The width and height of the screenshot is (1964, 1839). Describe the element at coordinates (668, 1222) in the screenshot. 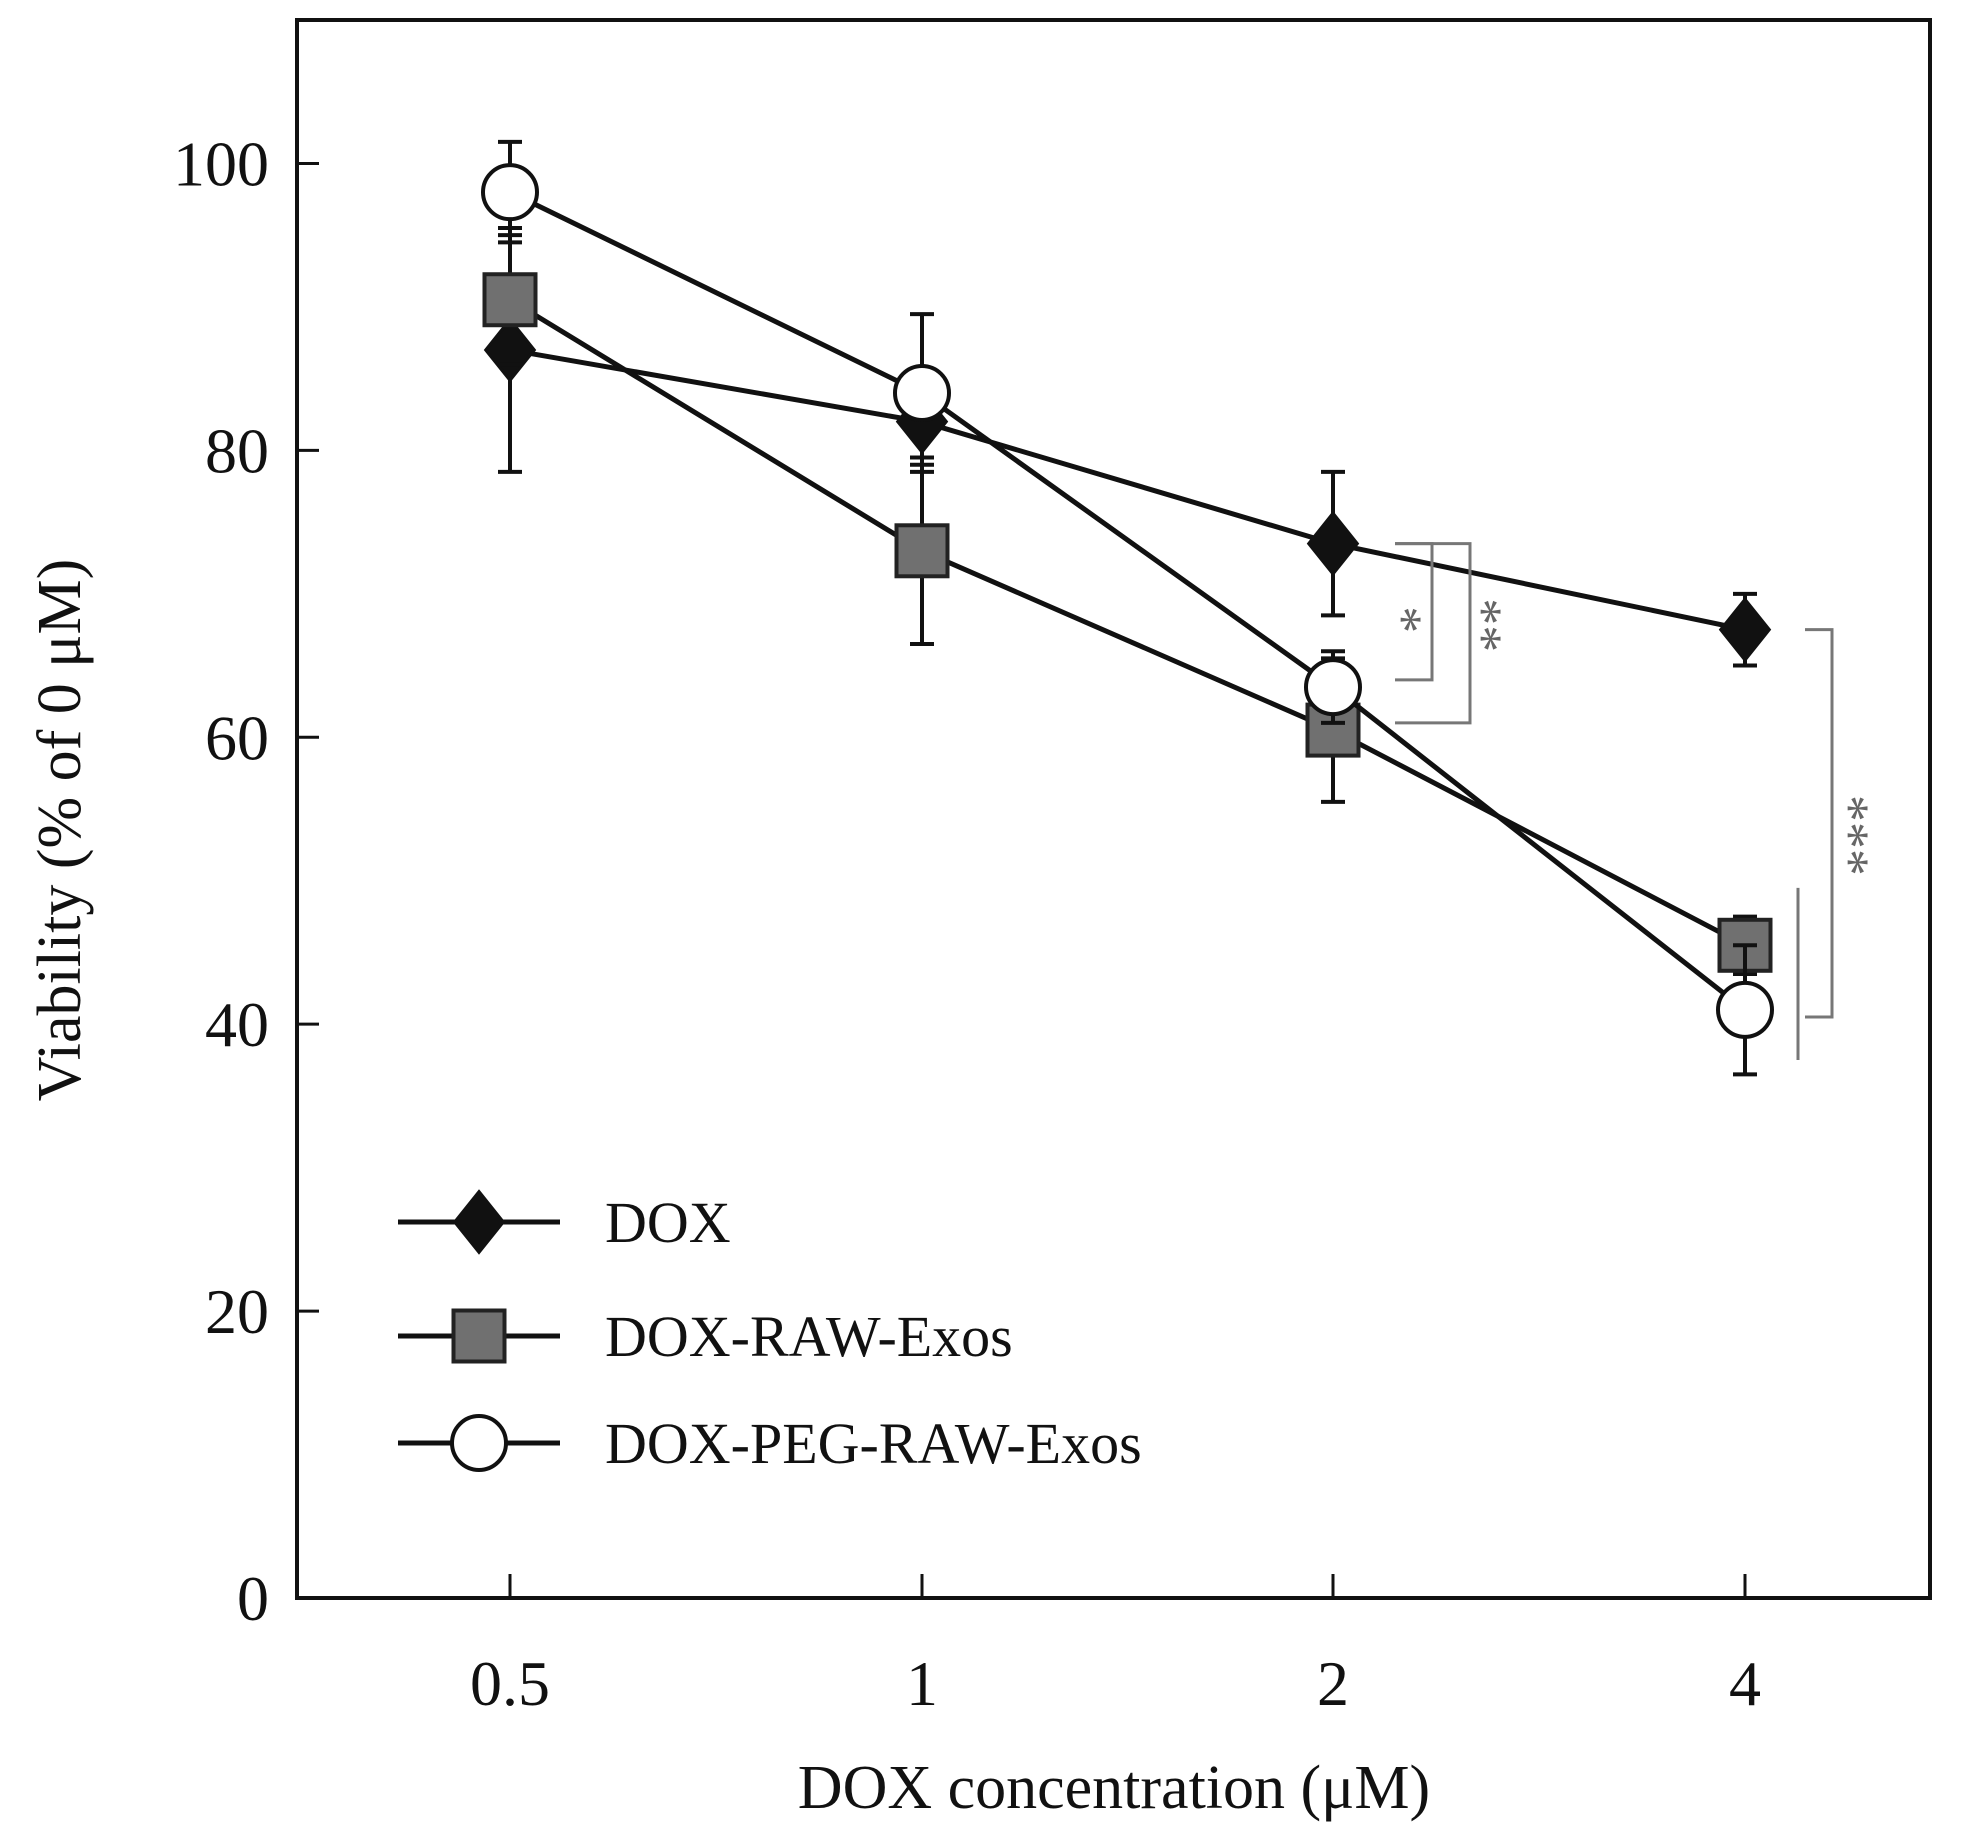

I see `legend-label: DOX` at that location.